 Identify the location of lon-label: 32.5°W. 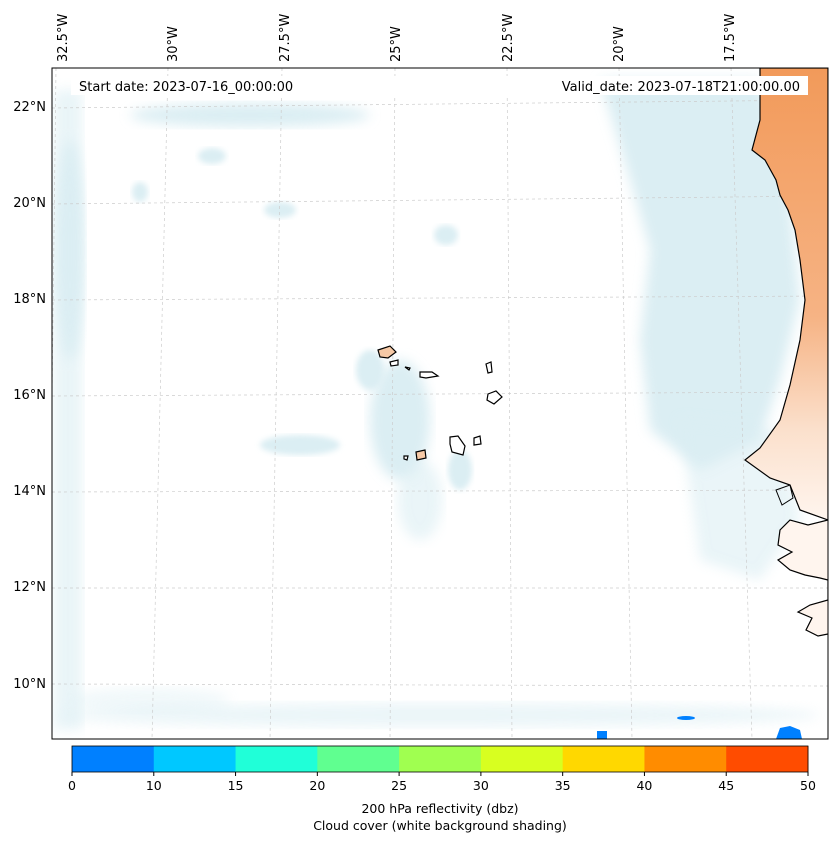
(63, 38).